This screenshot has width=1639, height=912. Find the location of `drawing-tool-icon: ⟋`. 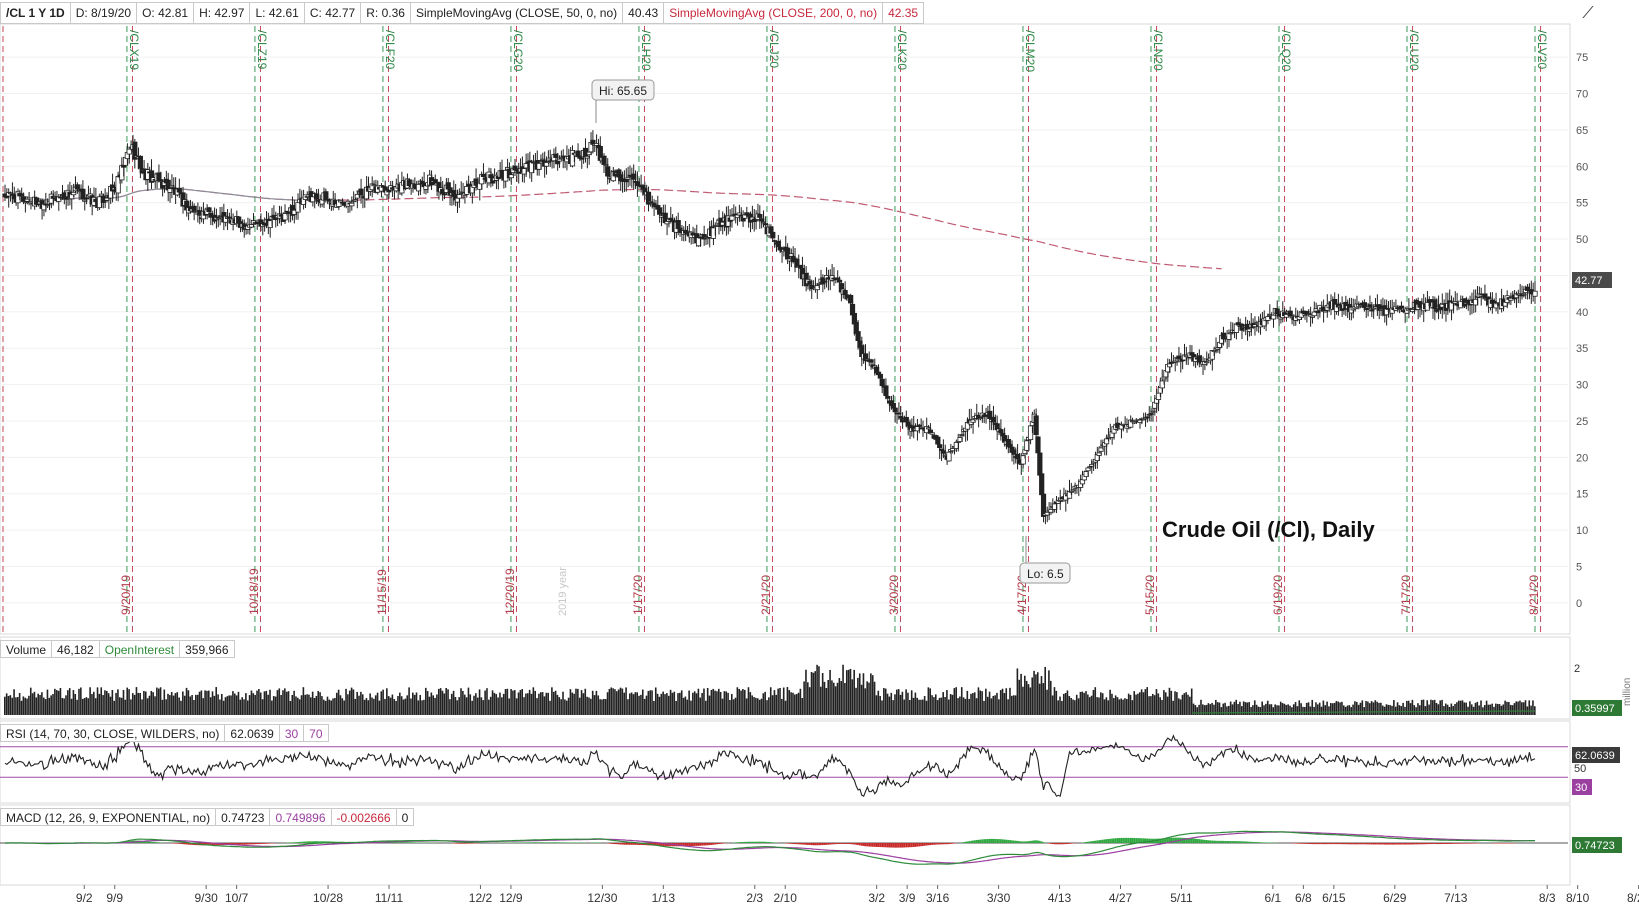

drawing-tool-icon: ⟋ is located at coordinates (1588, 13).